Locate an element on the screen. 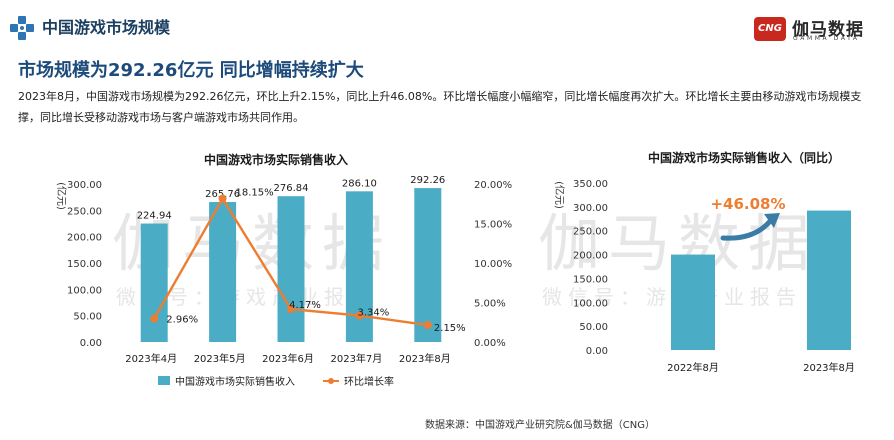 This screenshot has height=440, width=894. chart2-y-tick: 200.00 is located at coordinates (590, 256).